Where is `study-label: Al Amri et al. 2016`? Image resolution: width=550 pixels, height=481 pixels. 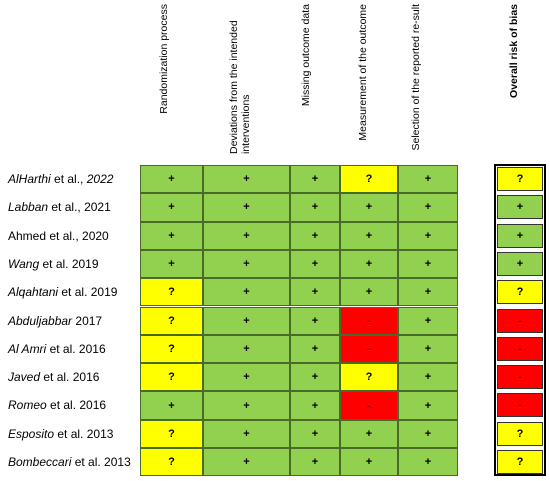 study-label: Al Amri et al. 2016 is located at coordinates (73, 349).